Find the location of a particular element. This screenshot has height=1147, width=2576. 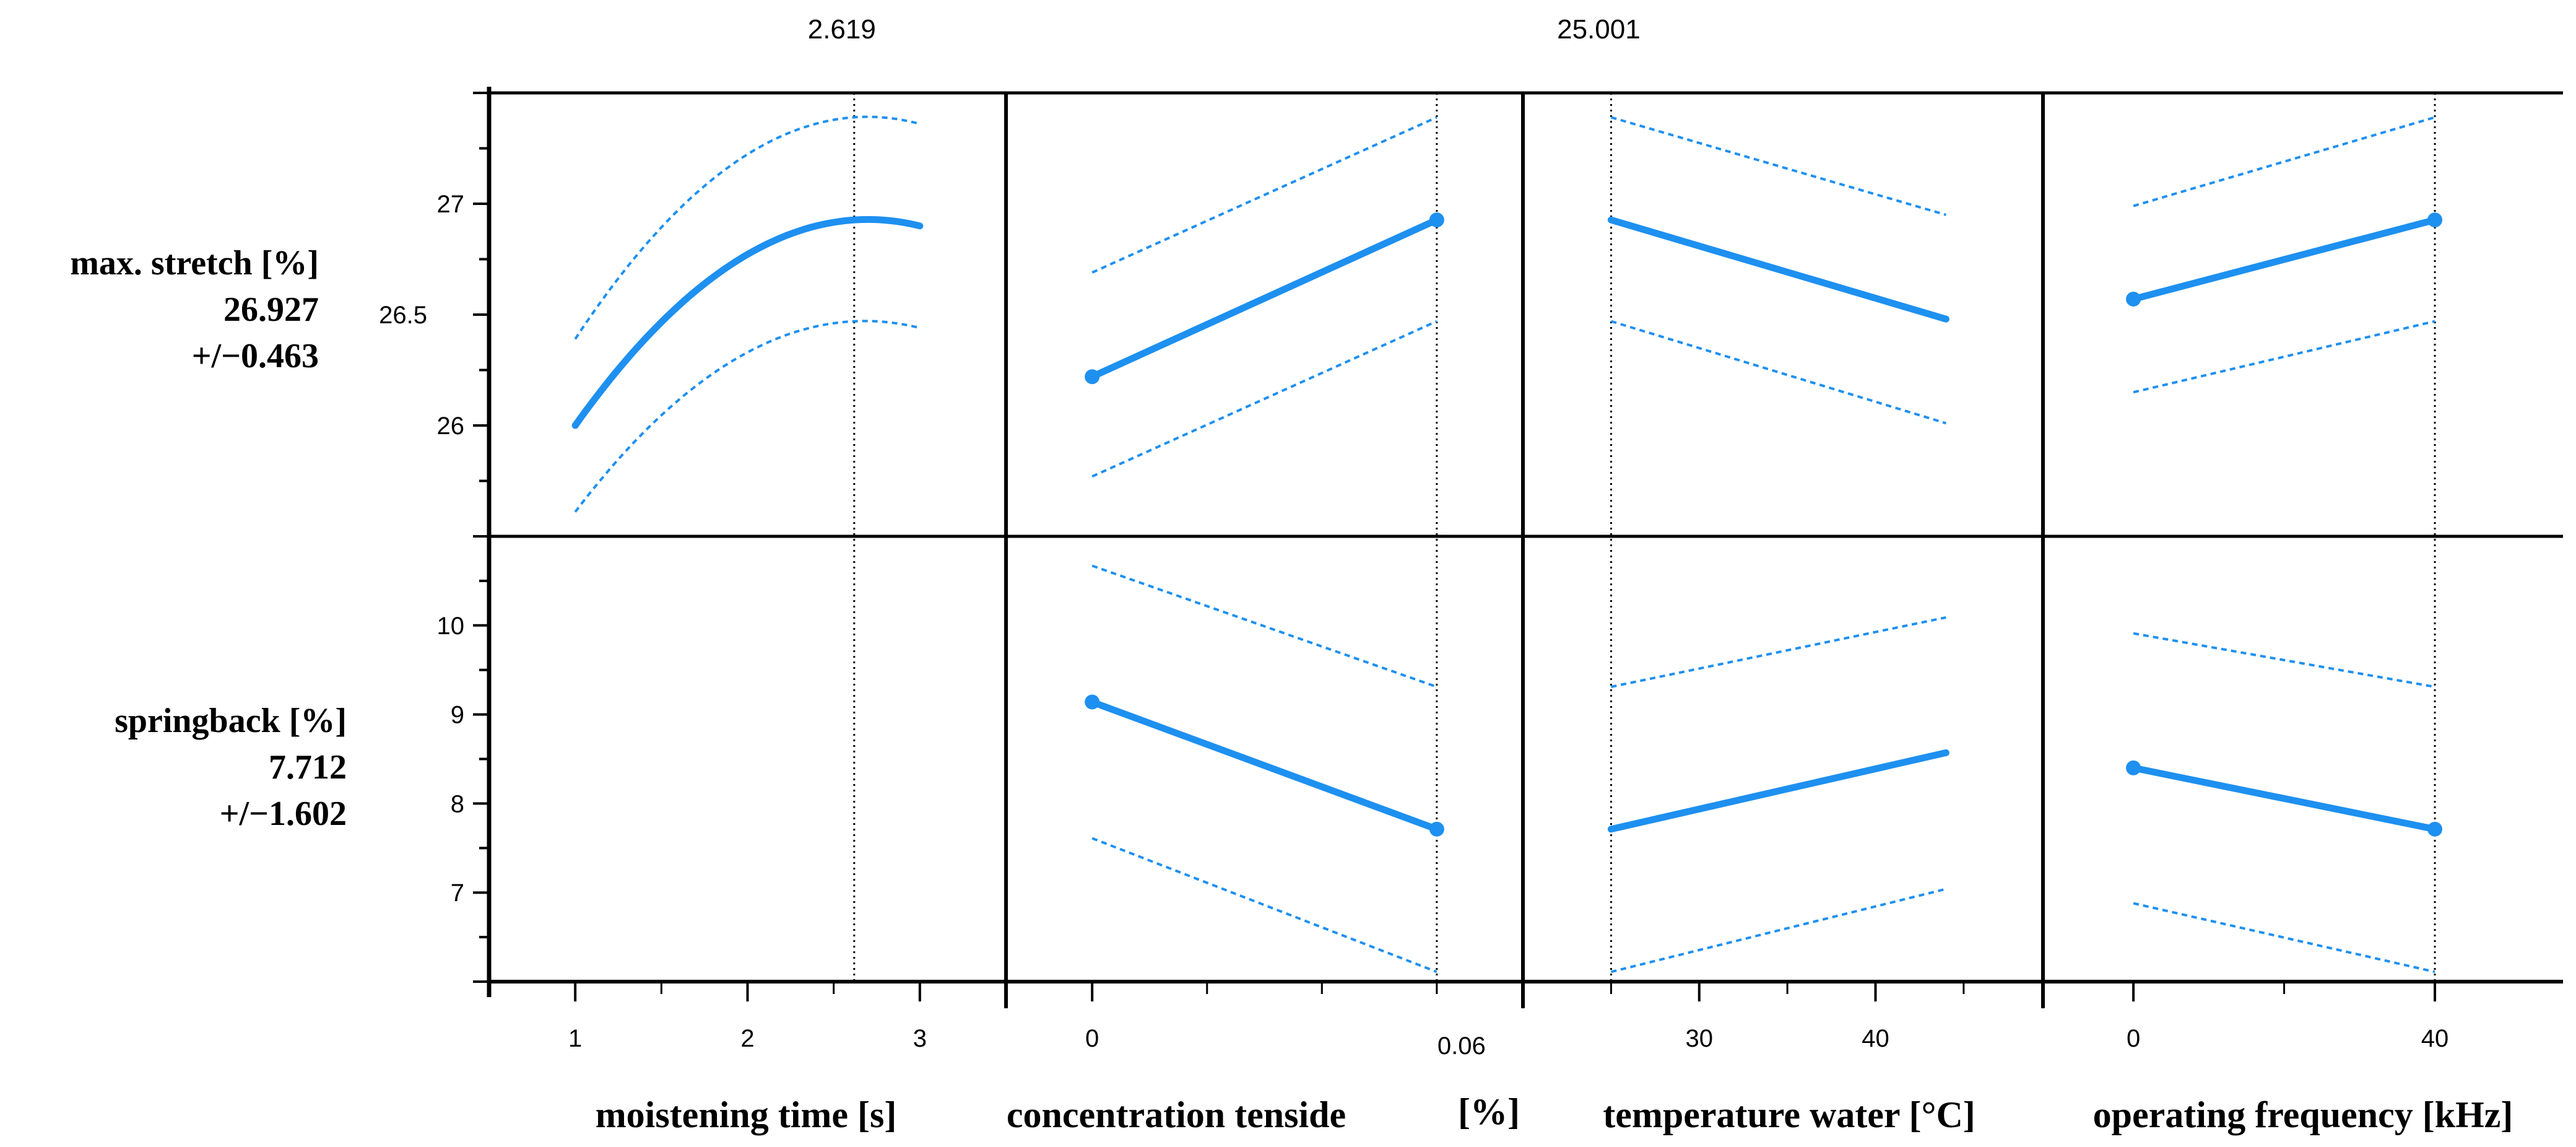

resp1-factor2-upper-ci is located at coordinates (1264, 195).